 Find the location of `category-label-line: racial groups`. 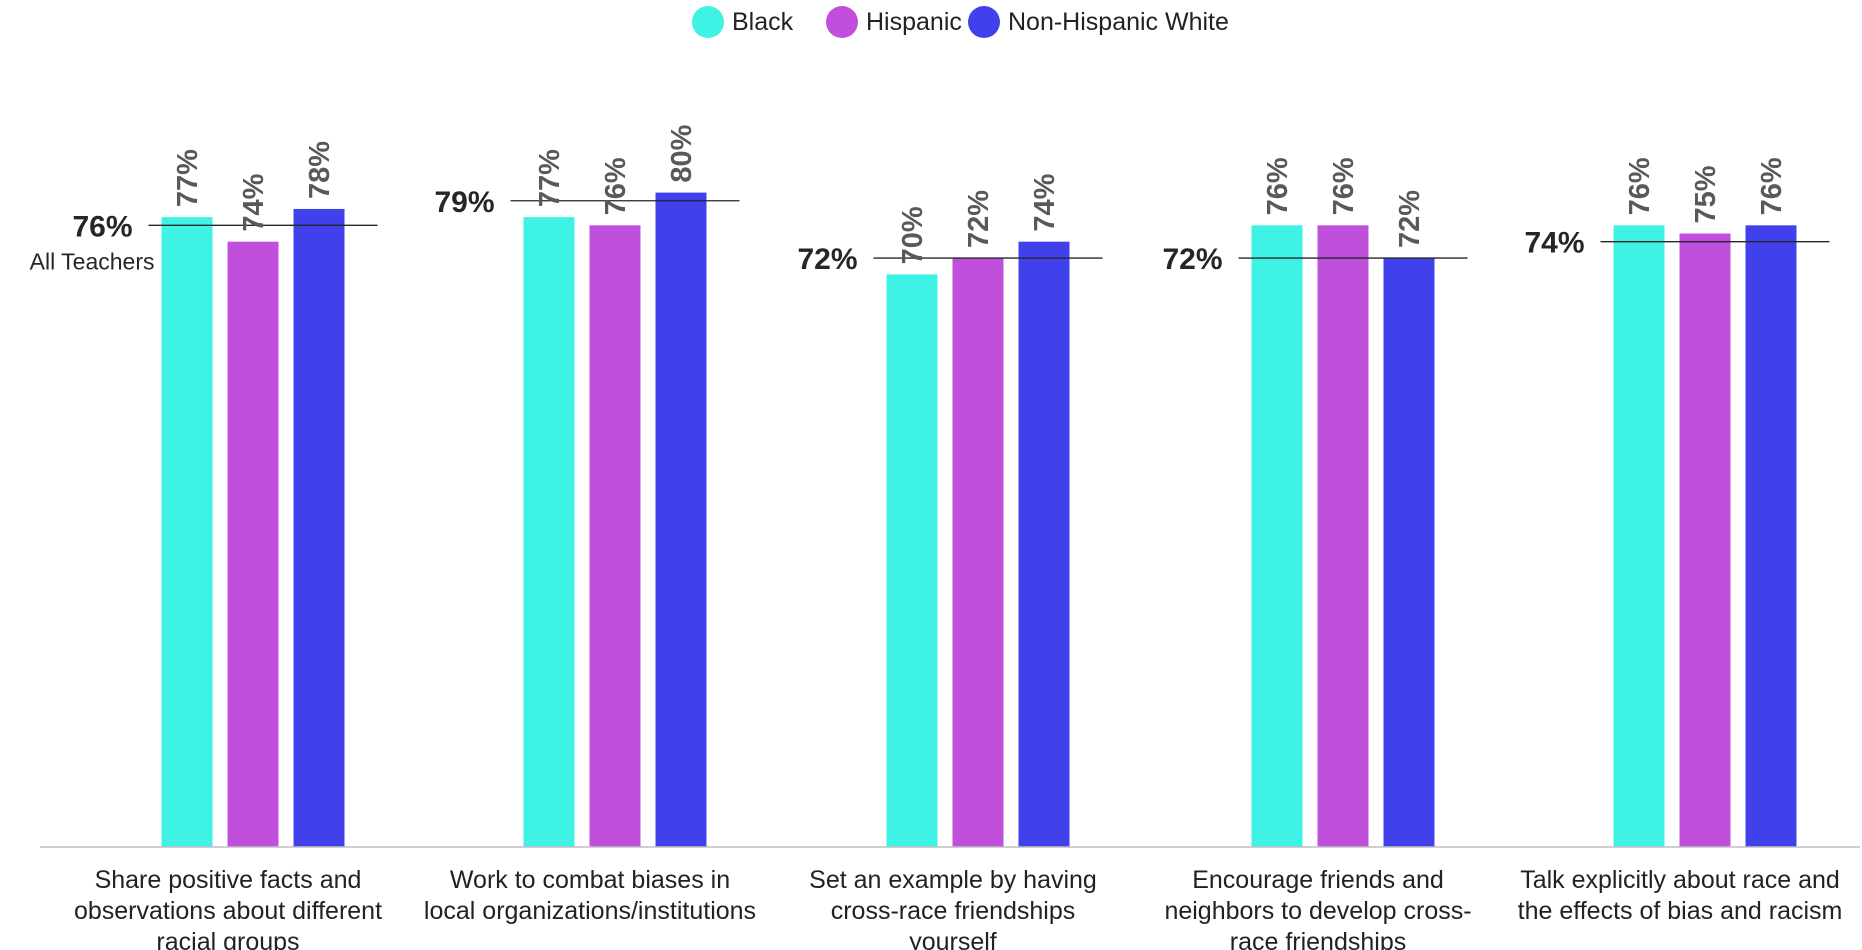

category-label-line: racial groups is located at coordinates (227, 939).